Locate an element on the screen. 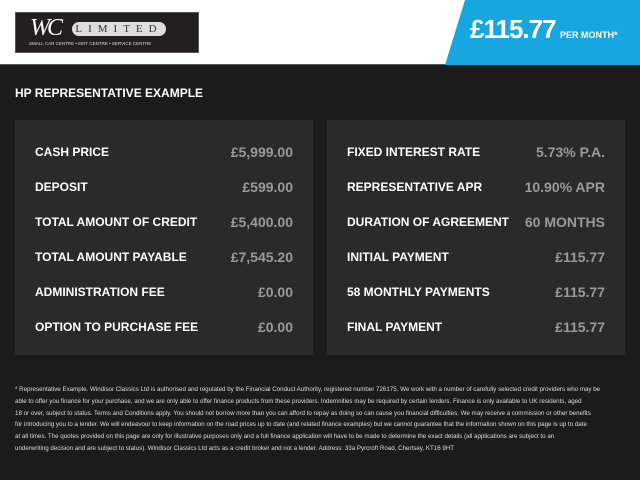 This screenshot has width=640, height=480. row-label: CASH PRICE is located at coordinates (72, 152).